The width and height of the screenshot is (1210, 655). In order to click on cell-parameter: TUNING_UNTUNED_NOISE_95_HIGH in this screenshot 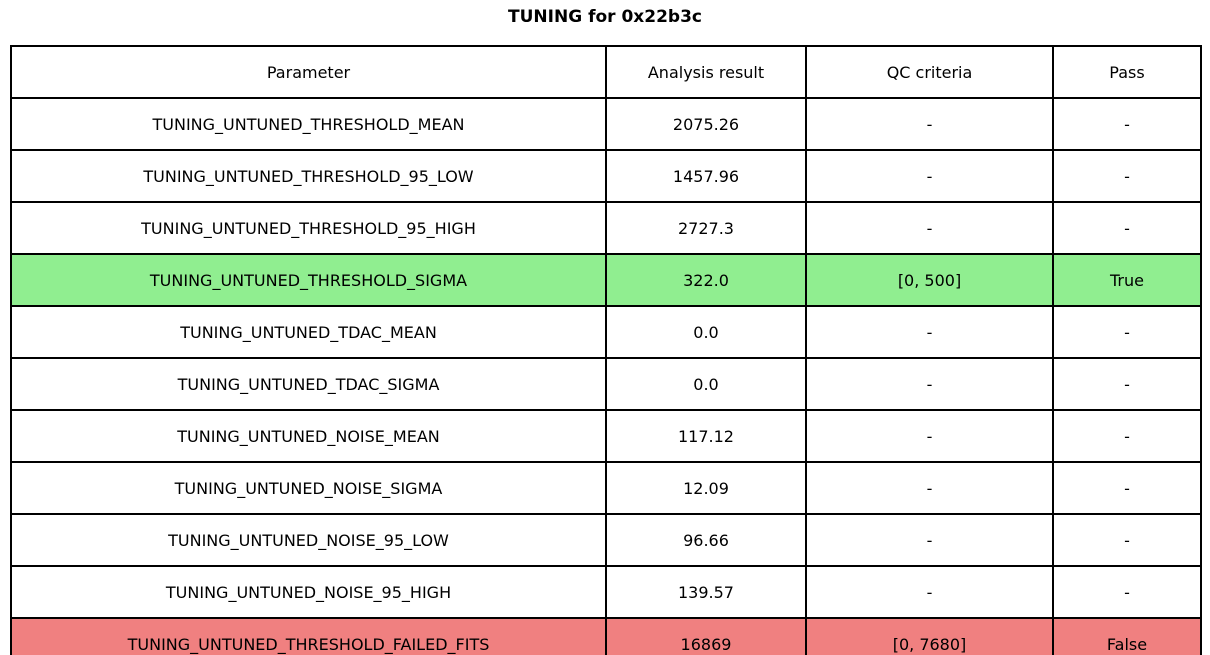, I will do `click(308, 592)`.